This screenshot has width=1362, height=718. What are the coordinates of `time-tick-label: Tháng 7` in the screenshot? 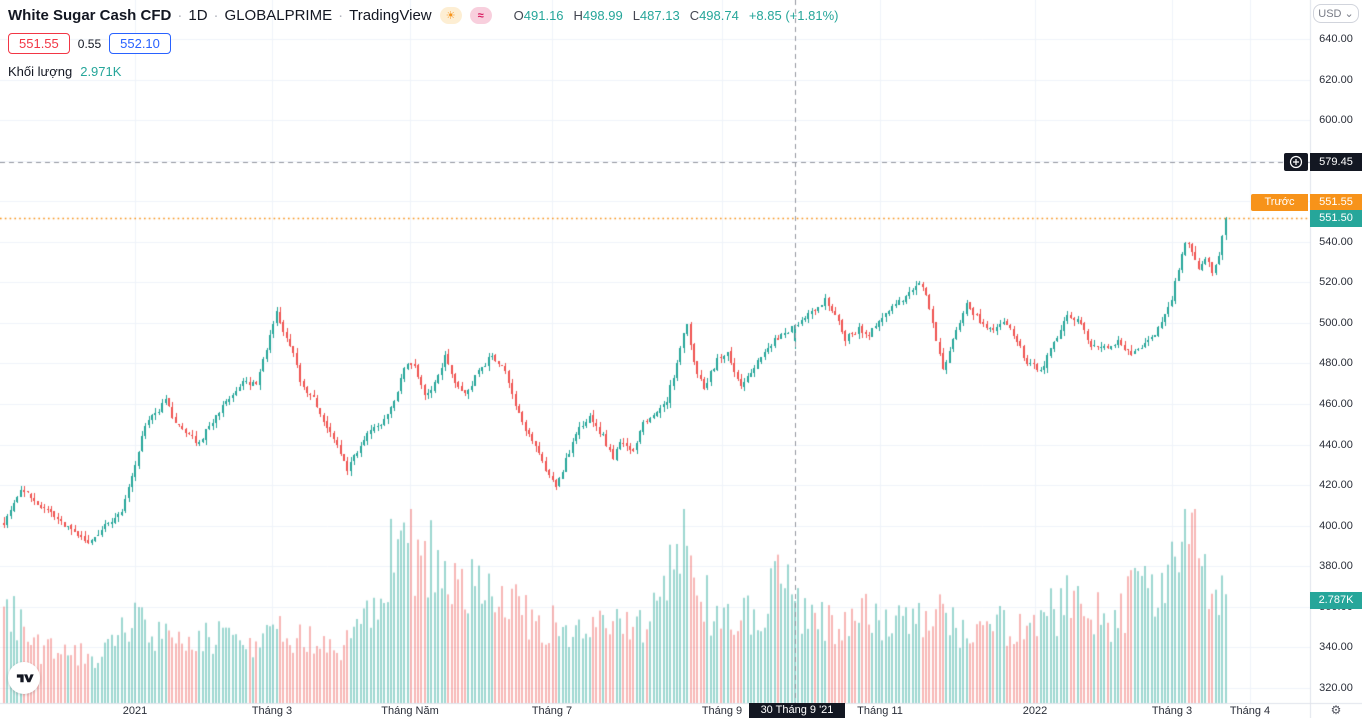 It's located at (552, 711).